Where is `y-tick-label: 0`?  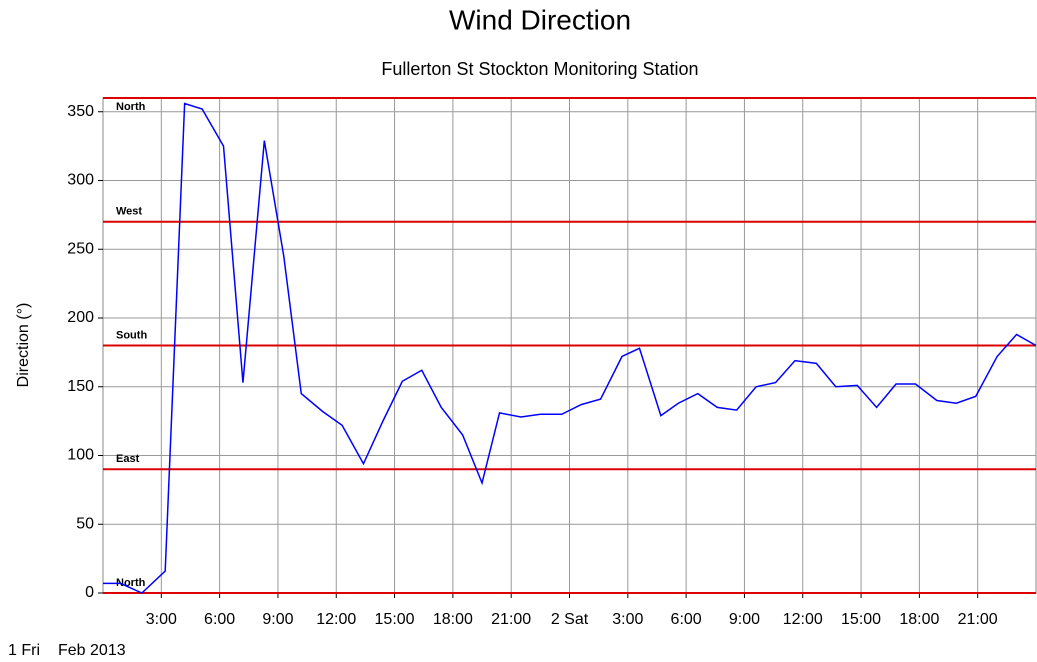 y-tick-label: 0 is located at coordinates (89, 592).